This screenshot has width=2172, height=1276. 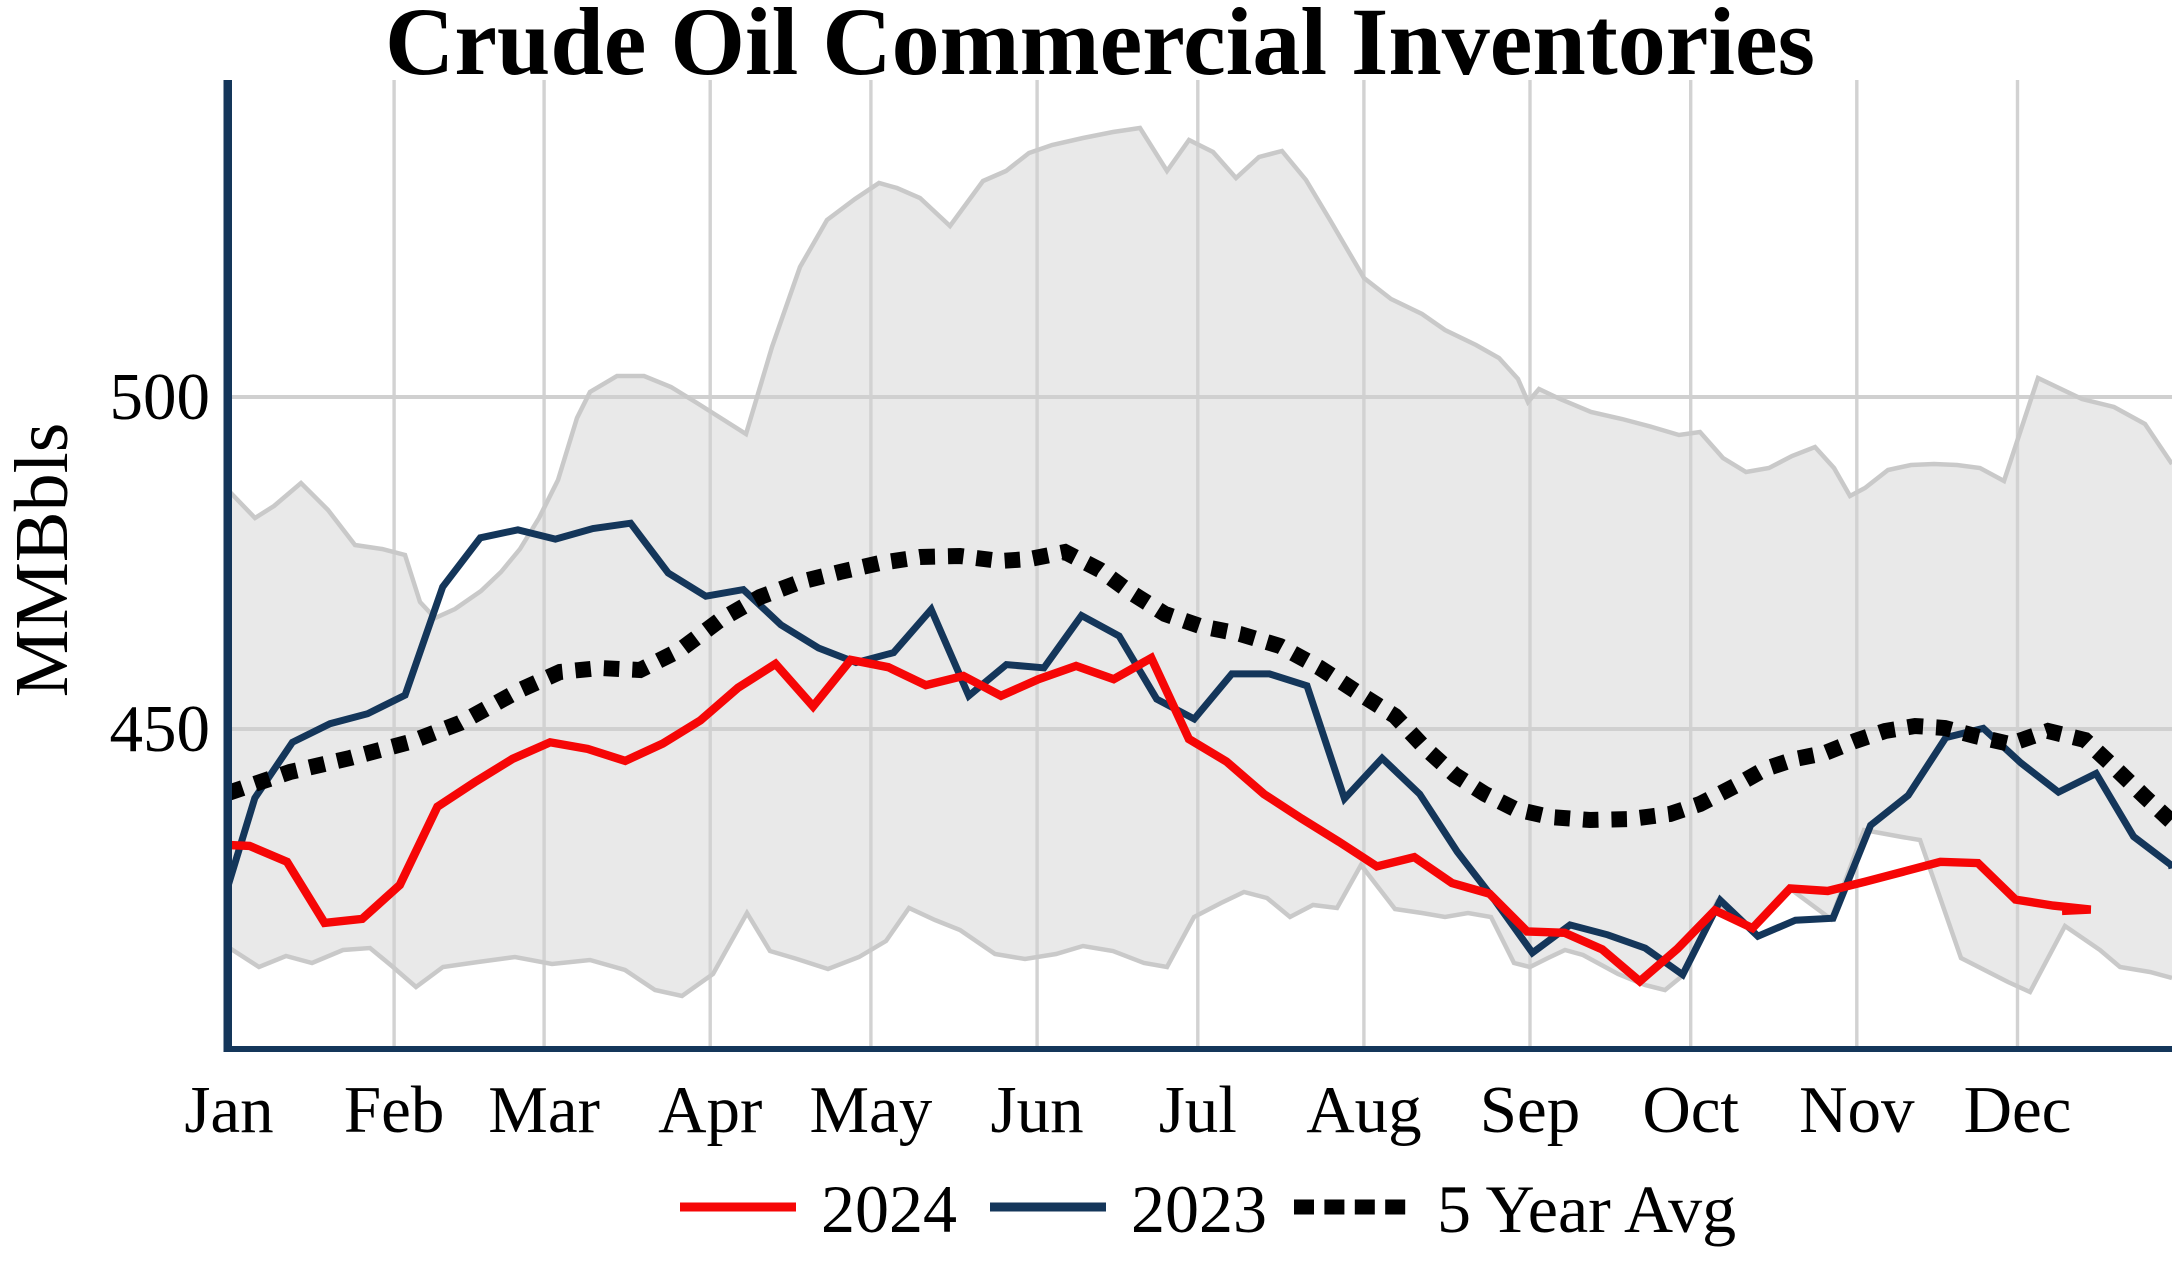 I want to click on svg-text: 450, so click(x=160, y=729).